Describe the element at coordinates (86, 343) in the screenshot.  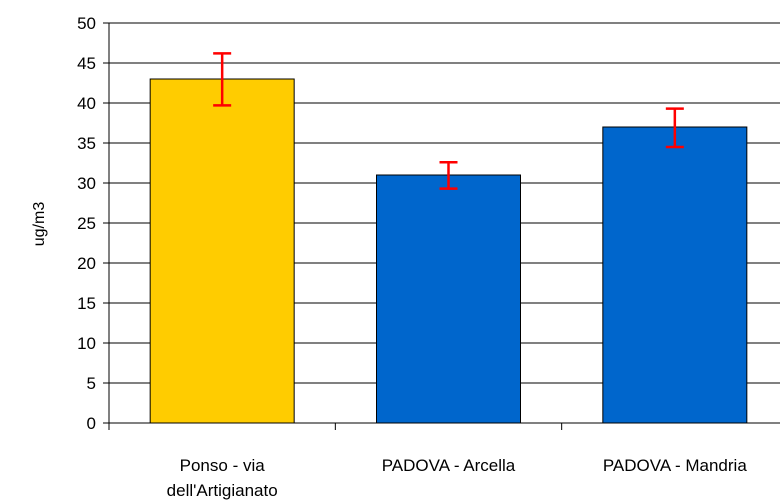
I see `y-tick-label: 10` at that location.